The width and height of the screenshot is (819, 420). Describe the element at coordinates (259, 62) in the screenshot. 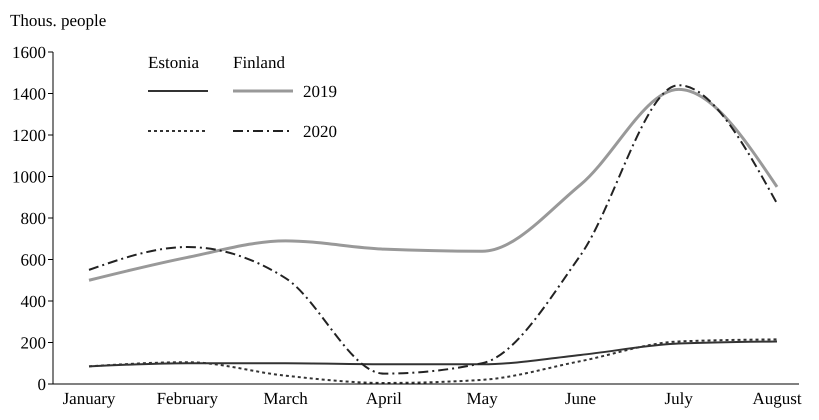

I see `annotation: Finland` at that location.